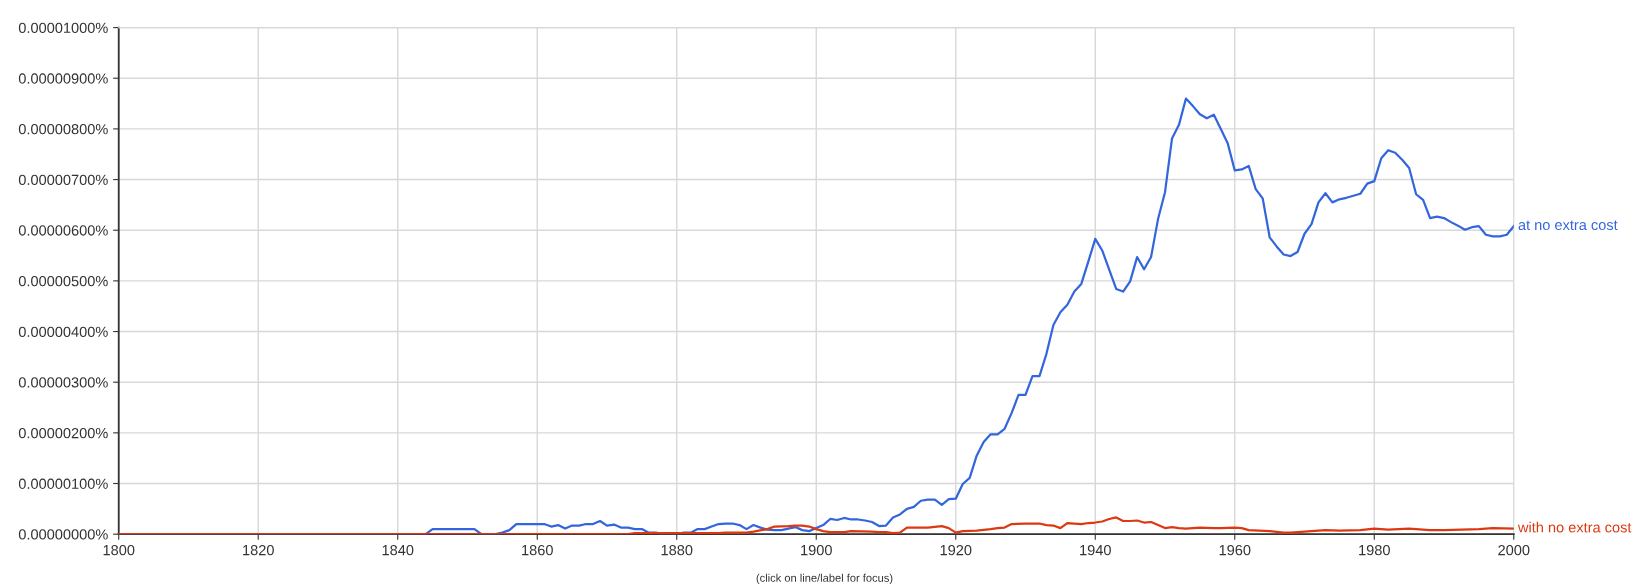  I want to click on series-label: at no extra cost, so click(1568, 225).